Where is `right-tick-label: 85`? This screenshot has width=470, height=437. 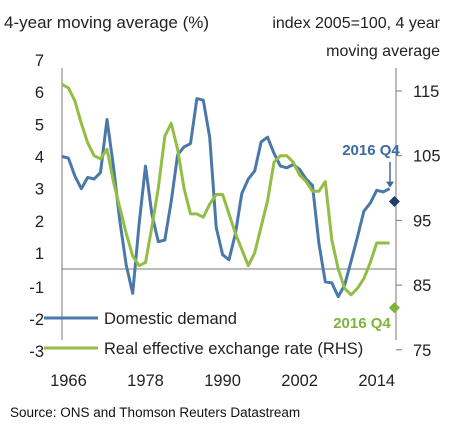 right-tick-label: 85 is located at coordinates (422, 286).